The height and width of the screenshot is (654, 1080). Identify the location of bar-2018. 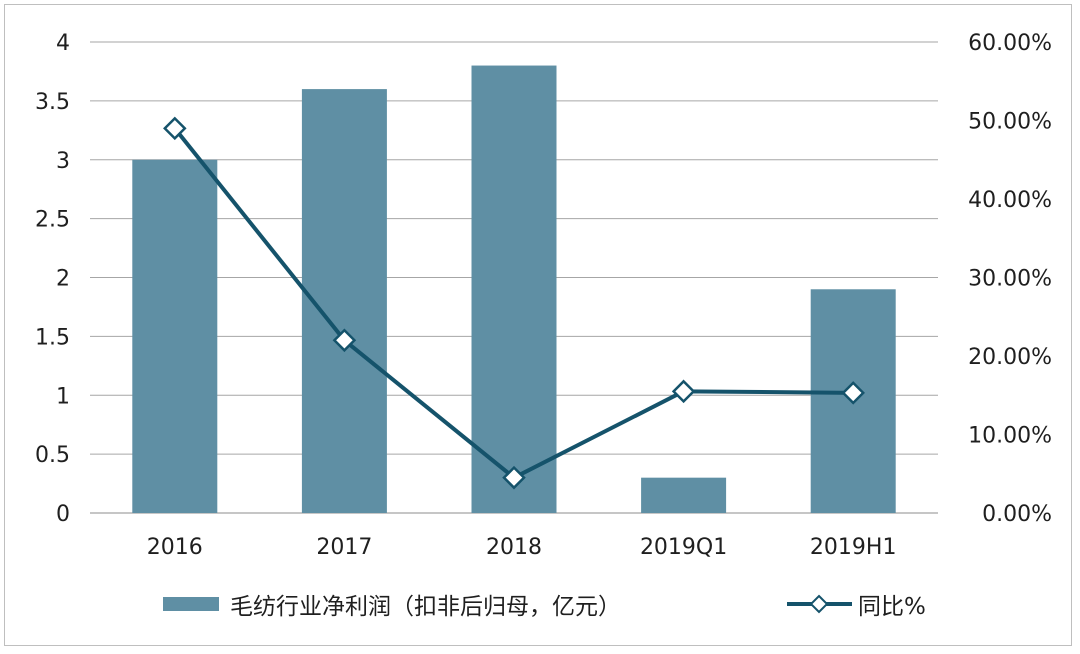
(514, 289).